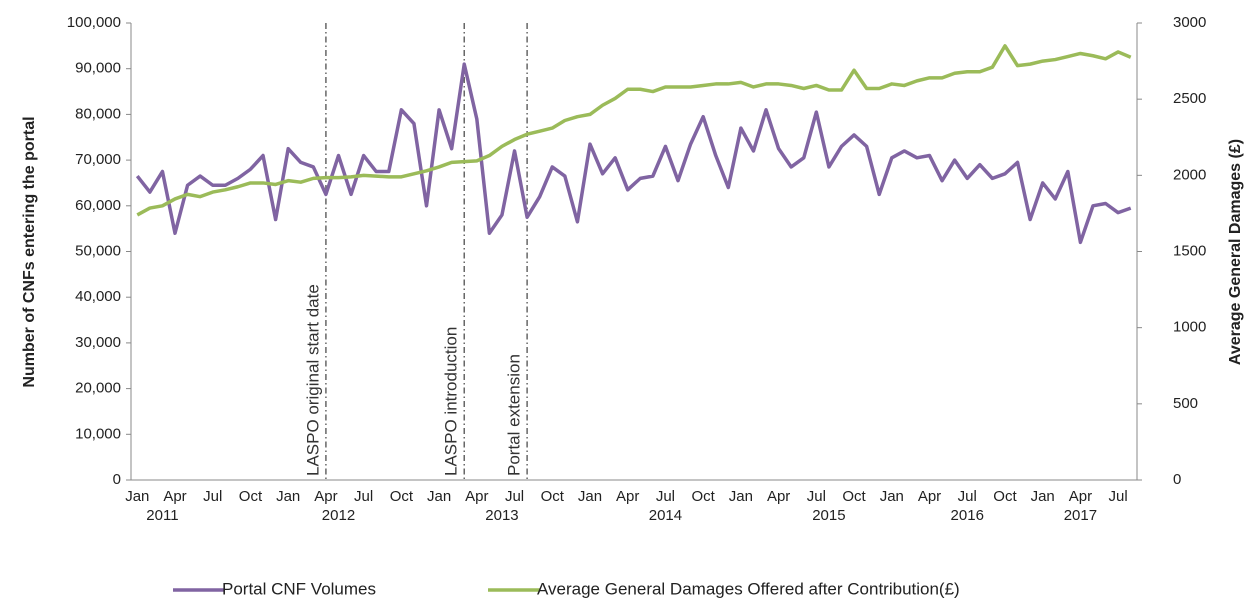 The image size is (1249, 600). I want to click on x-group-label: 2013, so click(501, 515).